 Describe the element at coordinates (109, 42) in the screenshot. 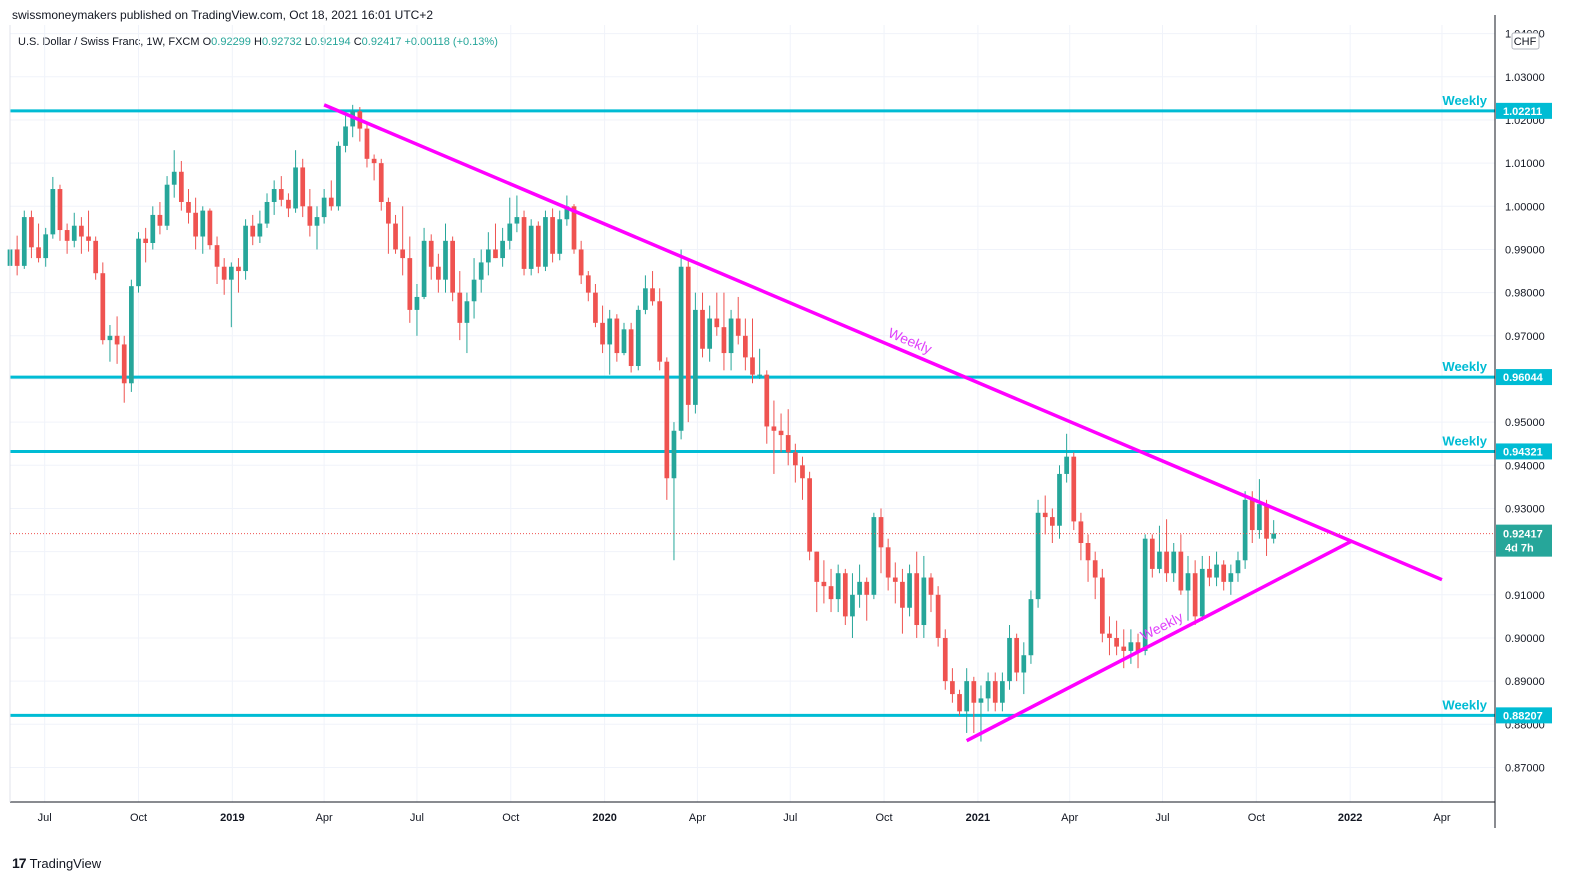

I see `symbol-name: U.S. Dollar / Swiss Franc, 1W, FXCM` at that location.